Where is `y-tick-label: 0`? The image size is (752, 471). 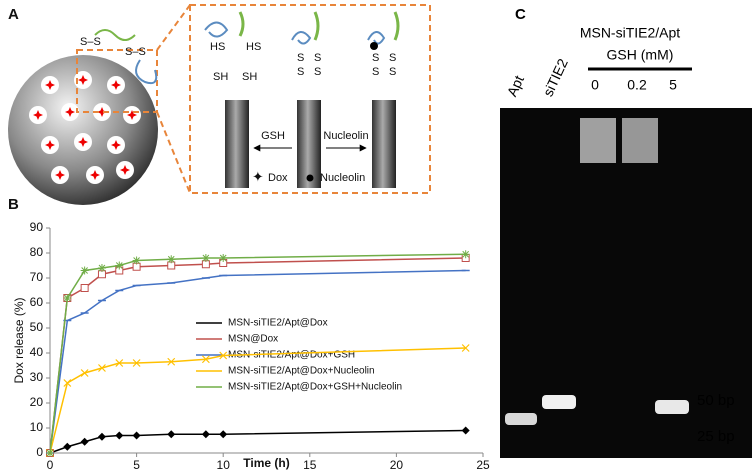 y-tick-label: 0 is located at coordinates (39, 452).